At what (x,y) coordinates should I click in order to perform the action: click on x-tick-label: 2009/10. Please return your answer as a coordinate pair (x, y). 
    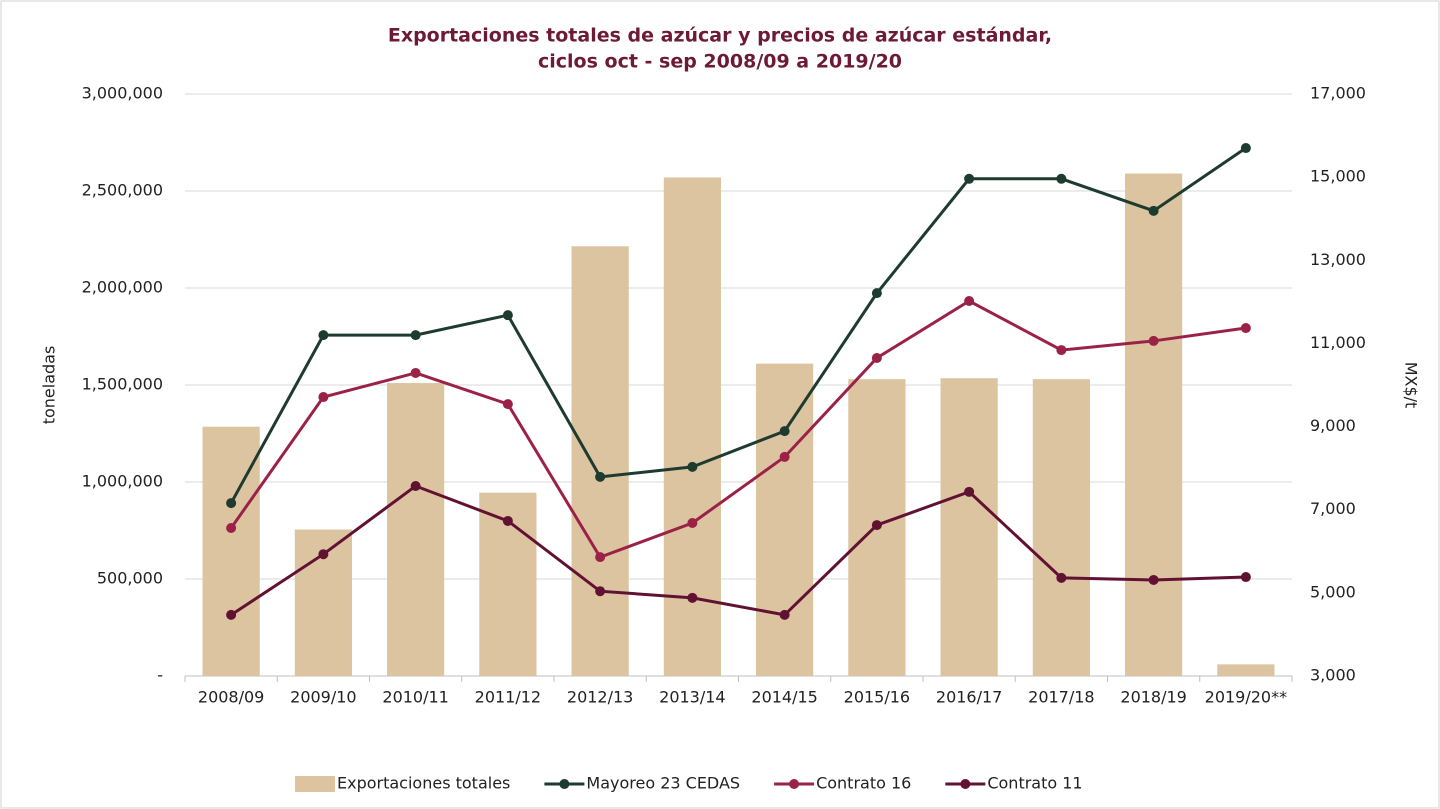
    Looking at the image, I should click on (323, 697).